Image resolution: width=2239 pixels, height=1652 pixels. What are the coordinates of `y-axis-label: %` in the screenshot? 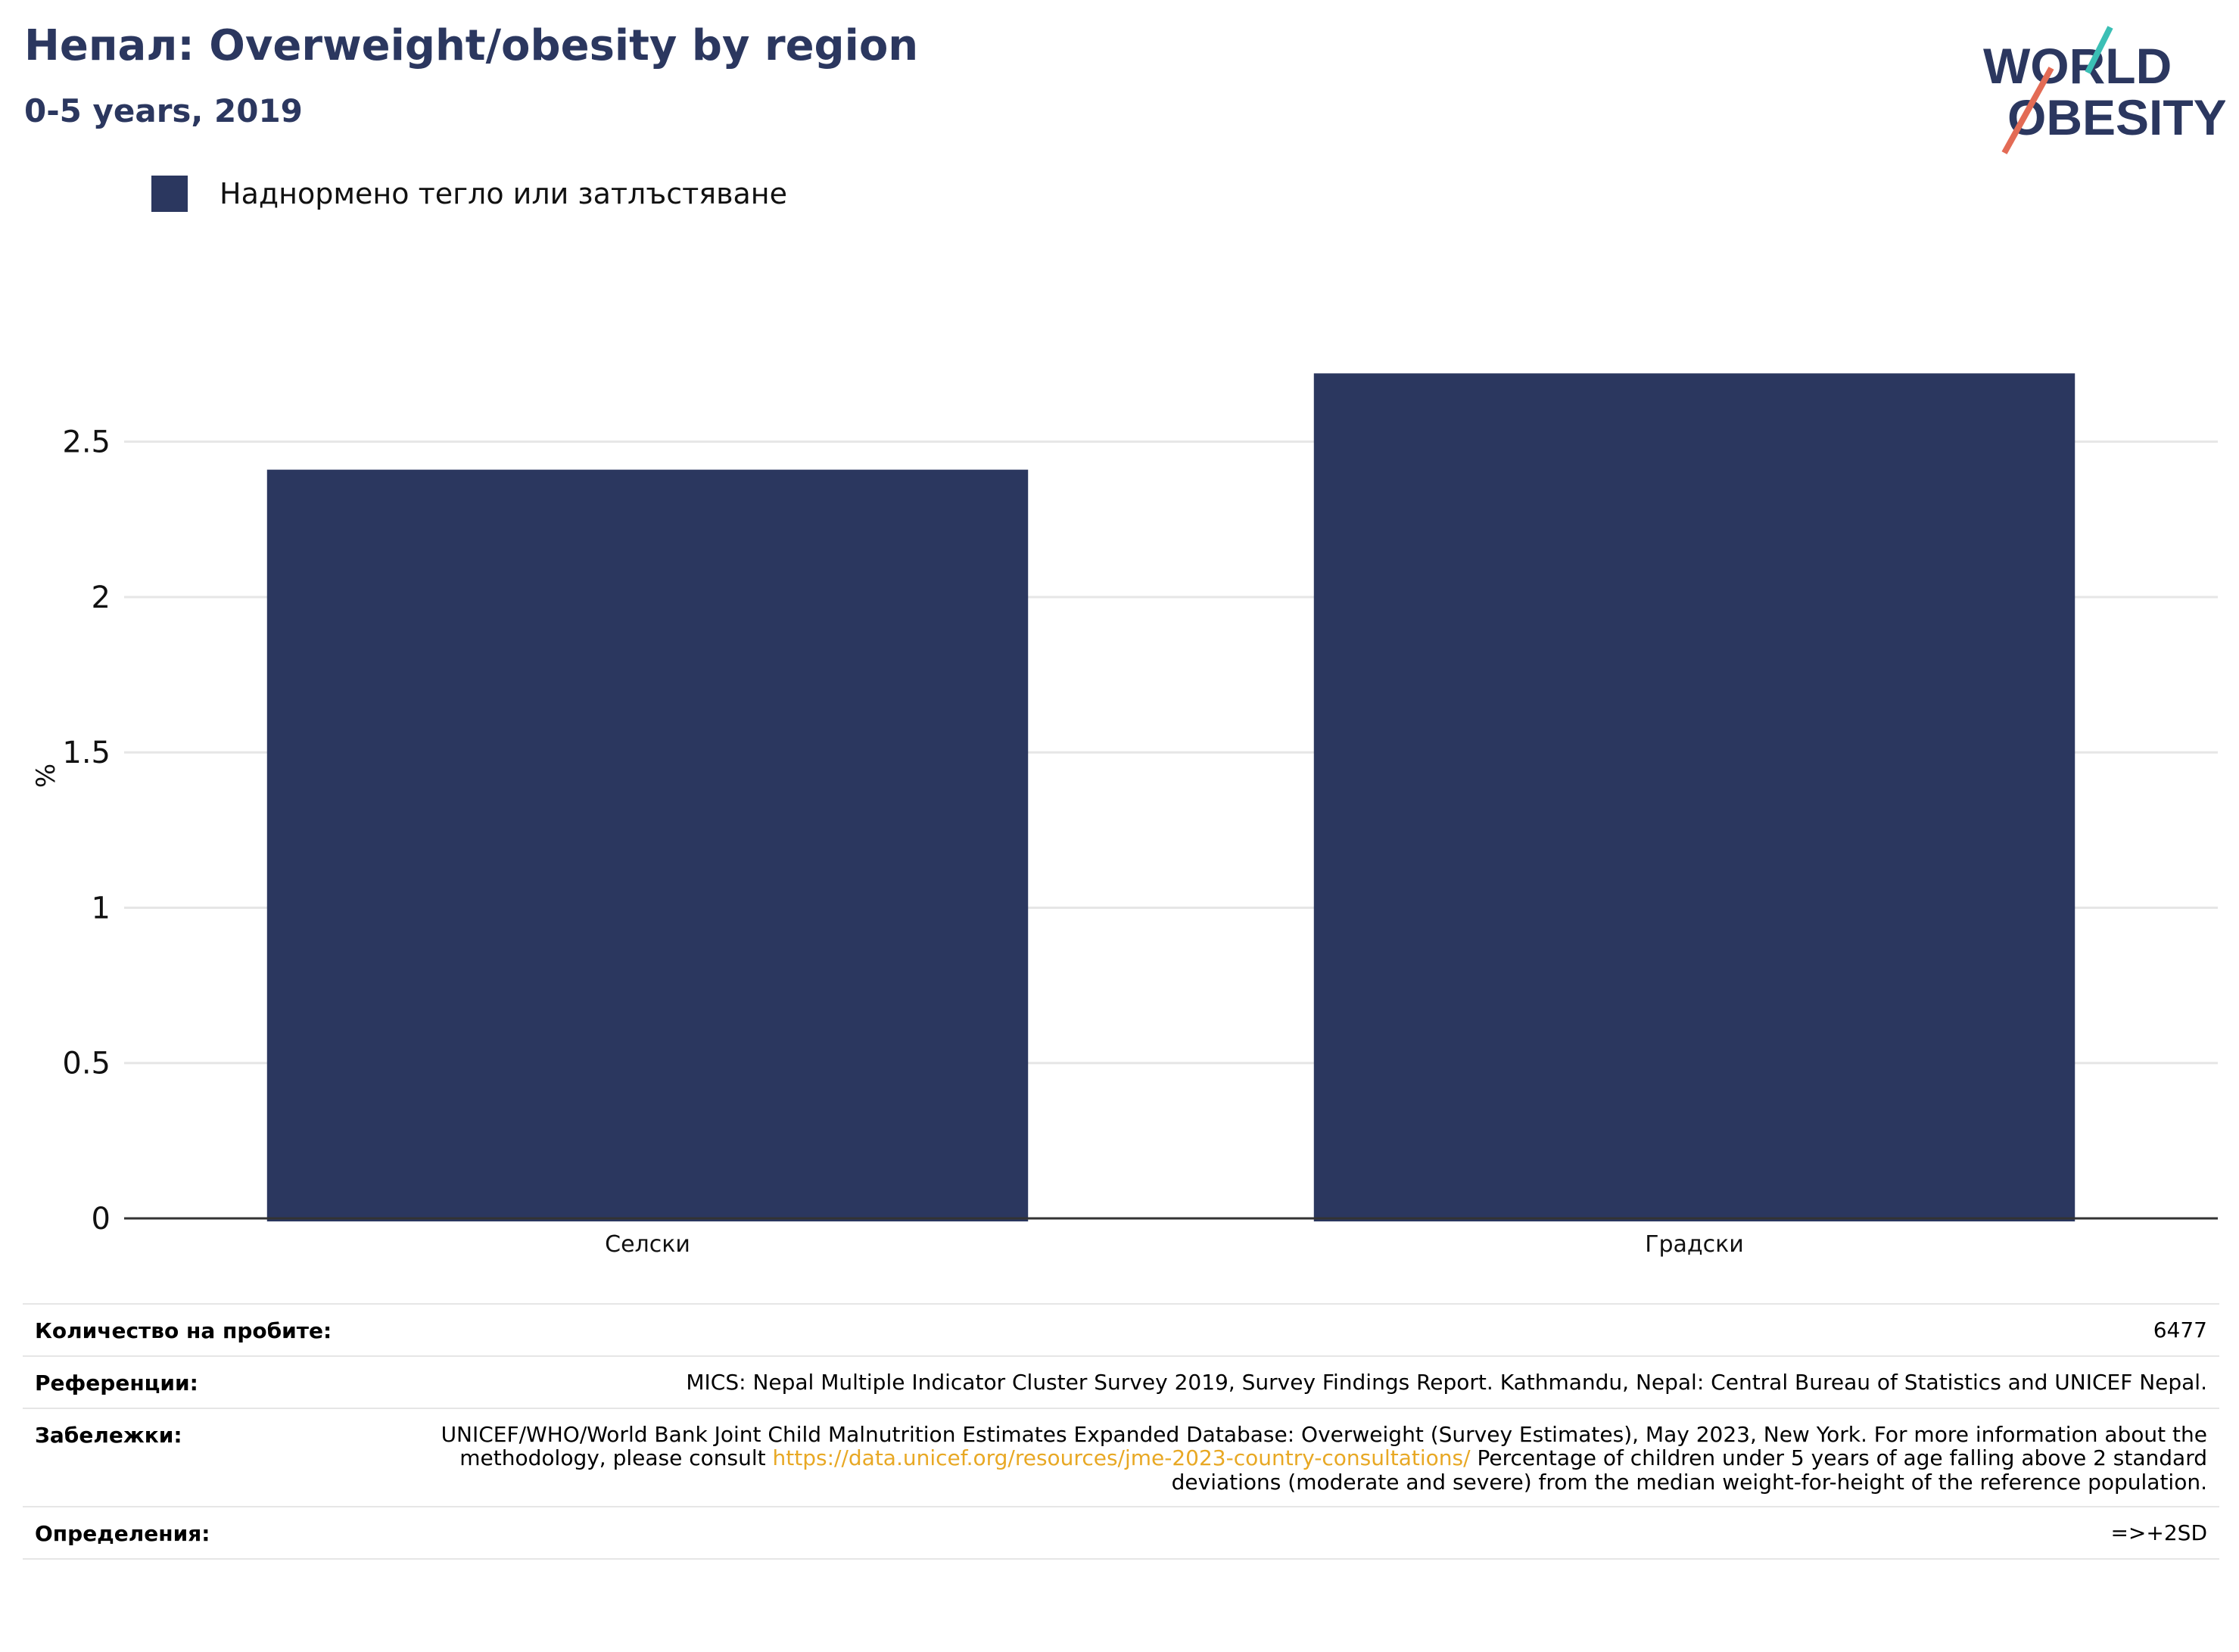 It's located at (46, 776).